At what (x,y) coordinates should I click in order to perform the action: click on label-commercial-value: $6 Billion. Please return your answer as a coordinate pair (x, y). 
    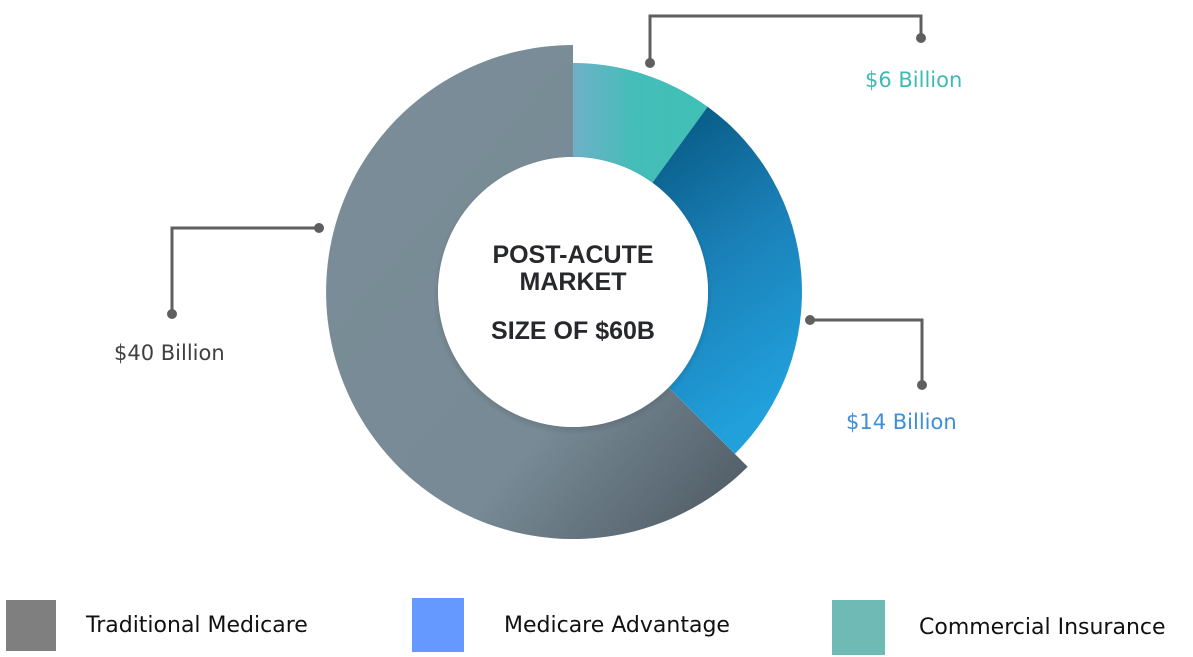
    Looking at the image, I should click on (914, 80).